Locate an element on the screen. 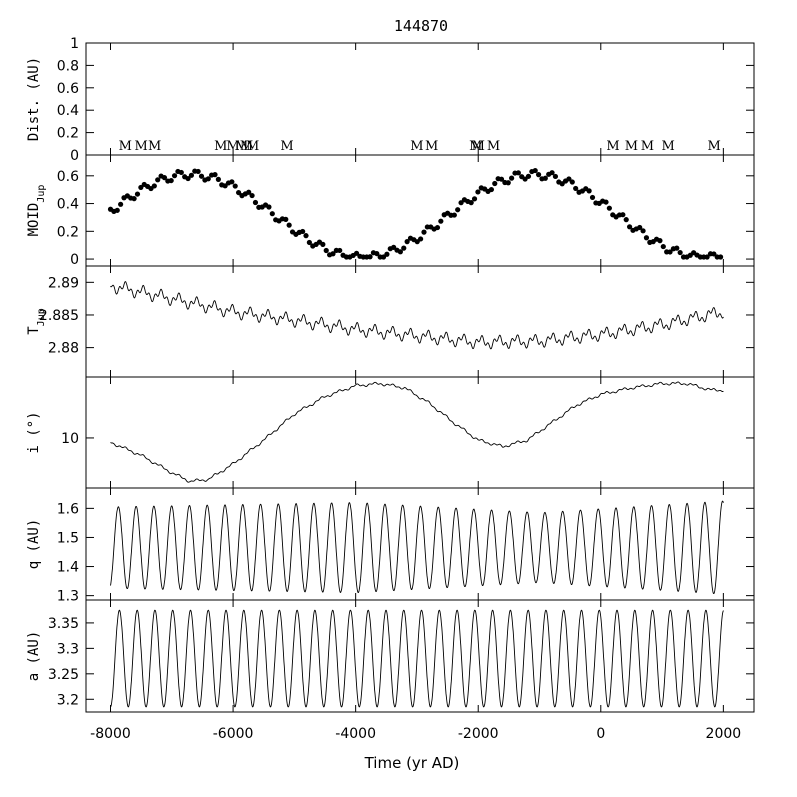 This screenshot has width=797, height=797. y-tick-label: 0.6 is located at coordinates (68, 177).